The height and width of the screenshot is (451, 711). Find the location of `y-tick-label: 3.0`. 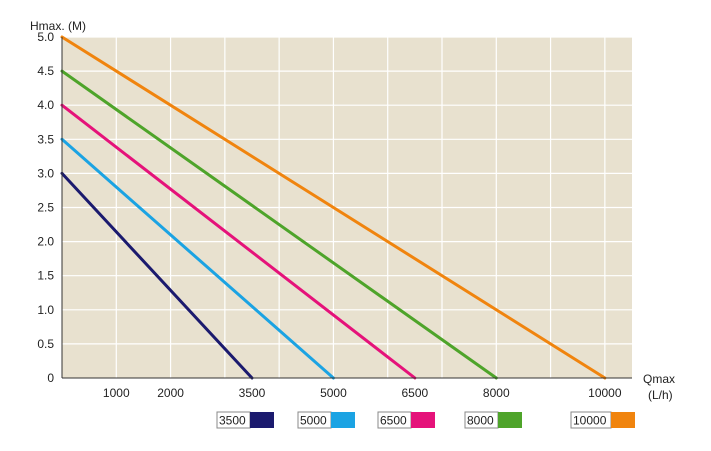

y-tick-label: 3.0 is located at coordinates (45, 173).